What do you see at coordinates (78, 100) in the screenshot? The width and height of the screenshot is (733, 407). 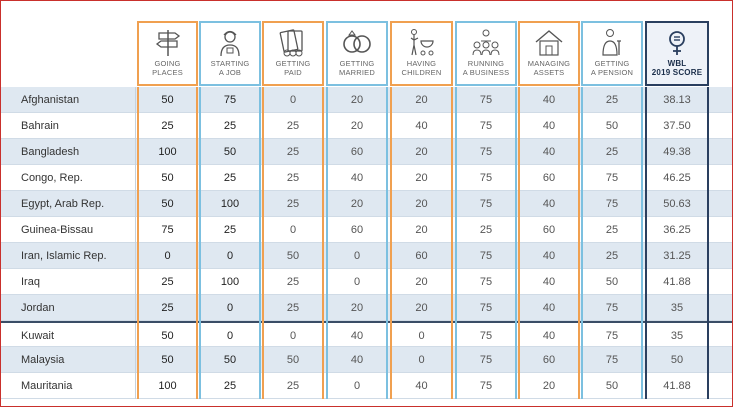 I see `country-name: Afghanistan` at bounding box center [78, 100].